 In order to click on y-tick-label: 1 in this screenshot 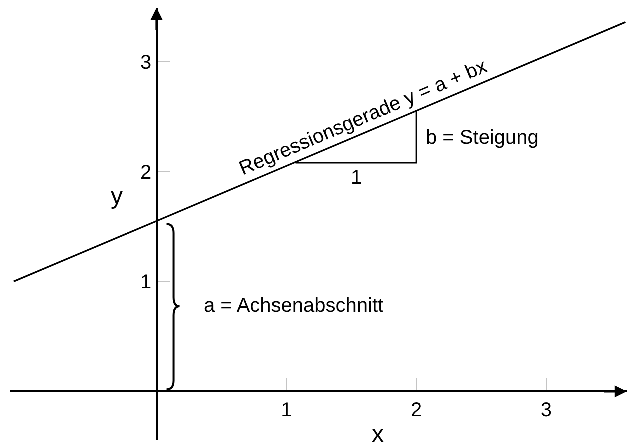, I will do `click(146, 283)`.